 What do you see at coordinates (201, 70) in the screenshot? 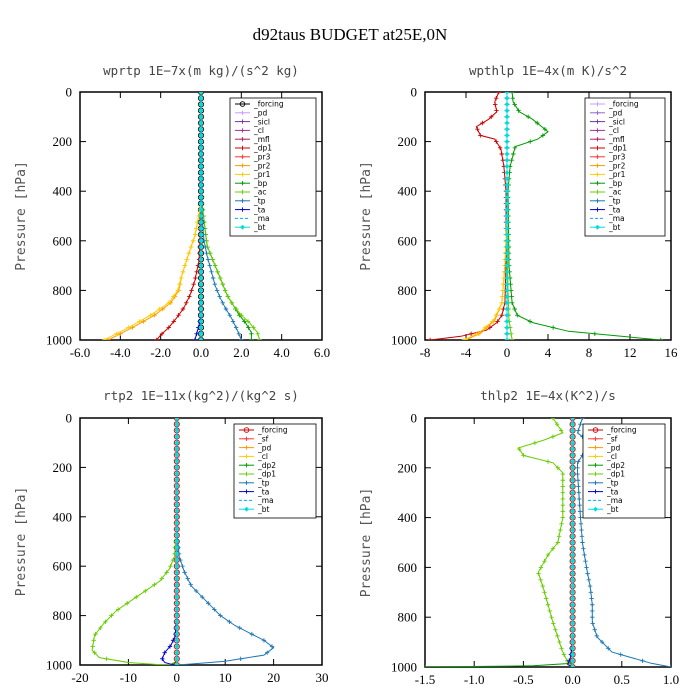
I see `chart-title: wprtp 1E−7x(m kg)/(s^2 kg)` at bounding box center [201, 70].